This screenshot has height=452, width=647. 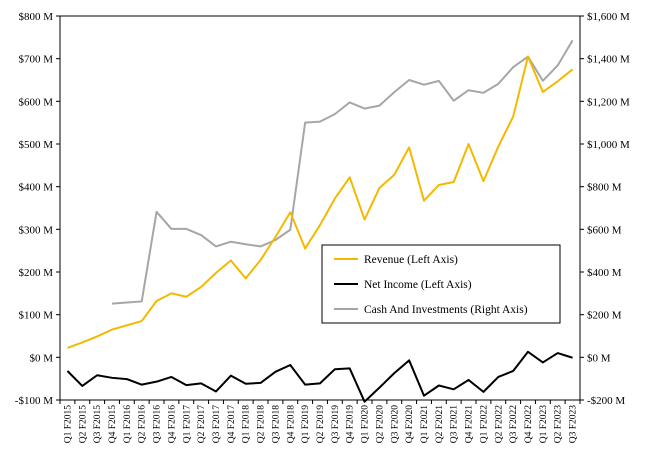 I want to click on x-tick-label: Q3 F2016, so click(x=158, y=424).